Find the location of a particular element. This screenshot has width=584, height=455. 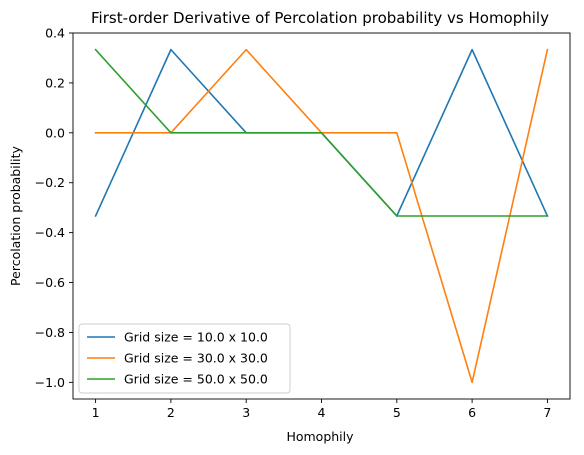

x-tick-label: 2 is located at coordinates (171, 412).